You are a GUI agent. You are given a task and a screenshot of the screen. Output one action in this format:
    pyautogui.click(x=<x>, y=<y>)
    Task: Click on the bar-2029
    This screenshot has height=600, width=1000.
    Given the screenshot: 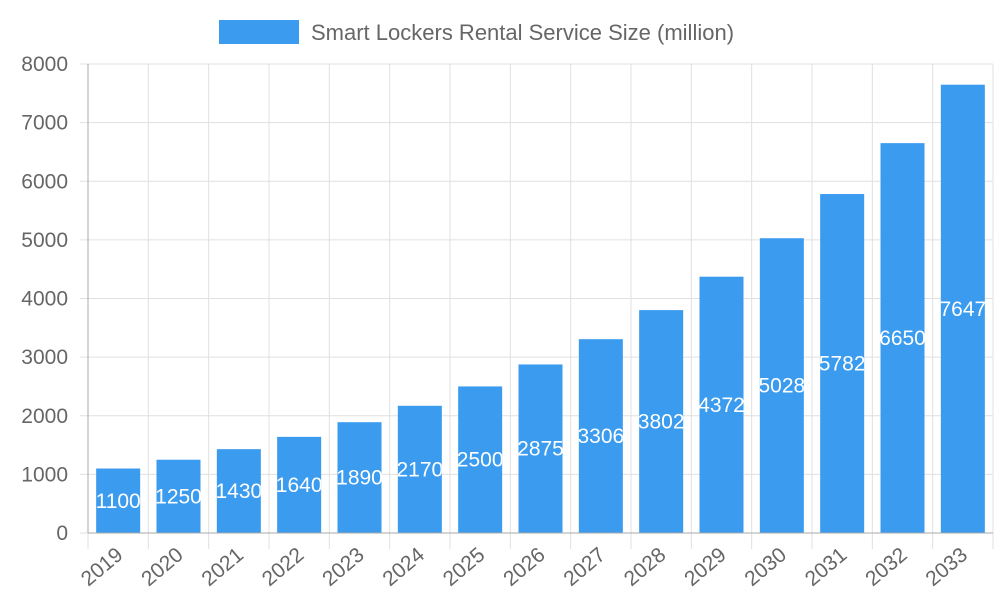 What is the action you would take?
    pyautogui.click(x=721, y=404)
    